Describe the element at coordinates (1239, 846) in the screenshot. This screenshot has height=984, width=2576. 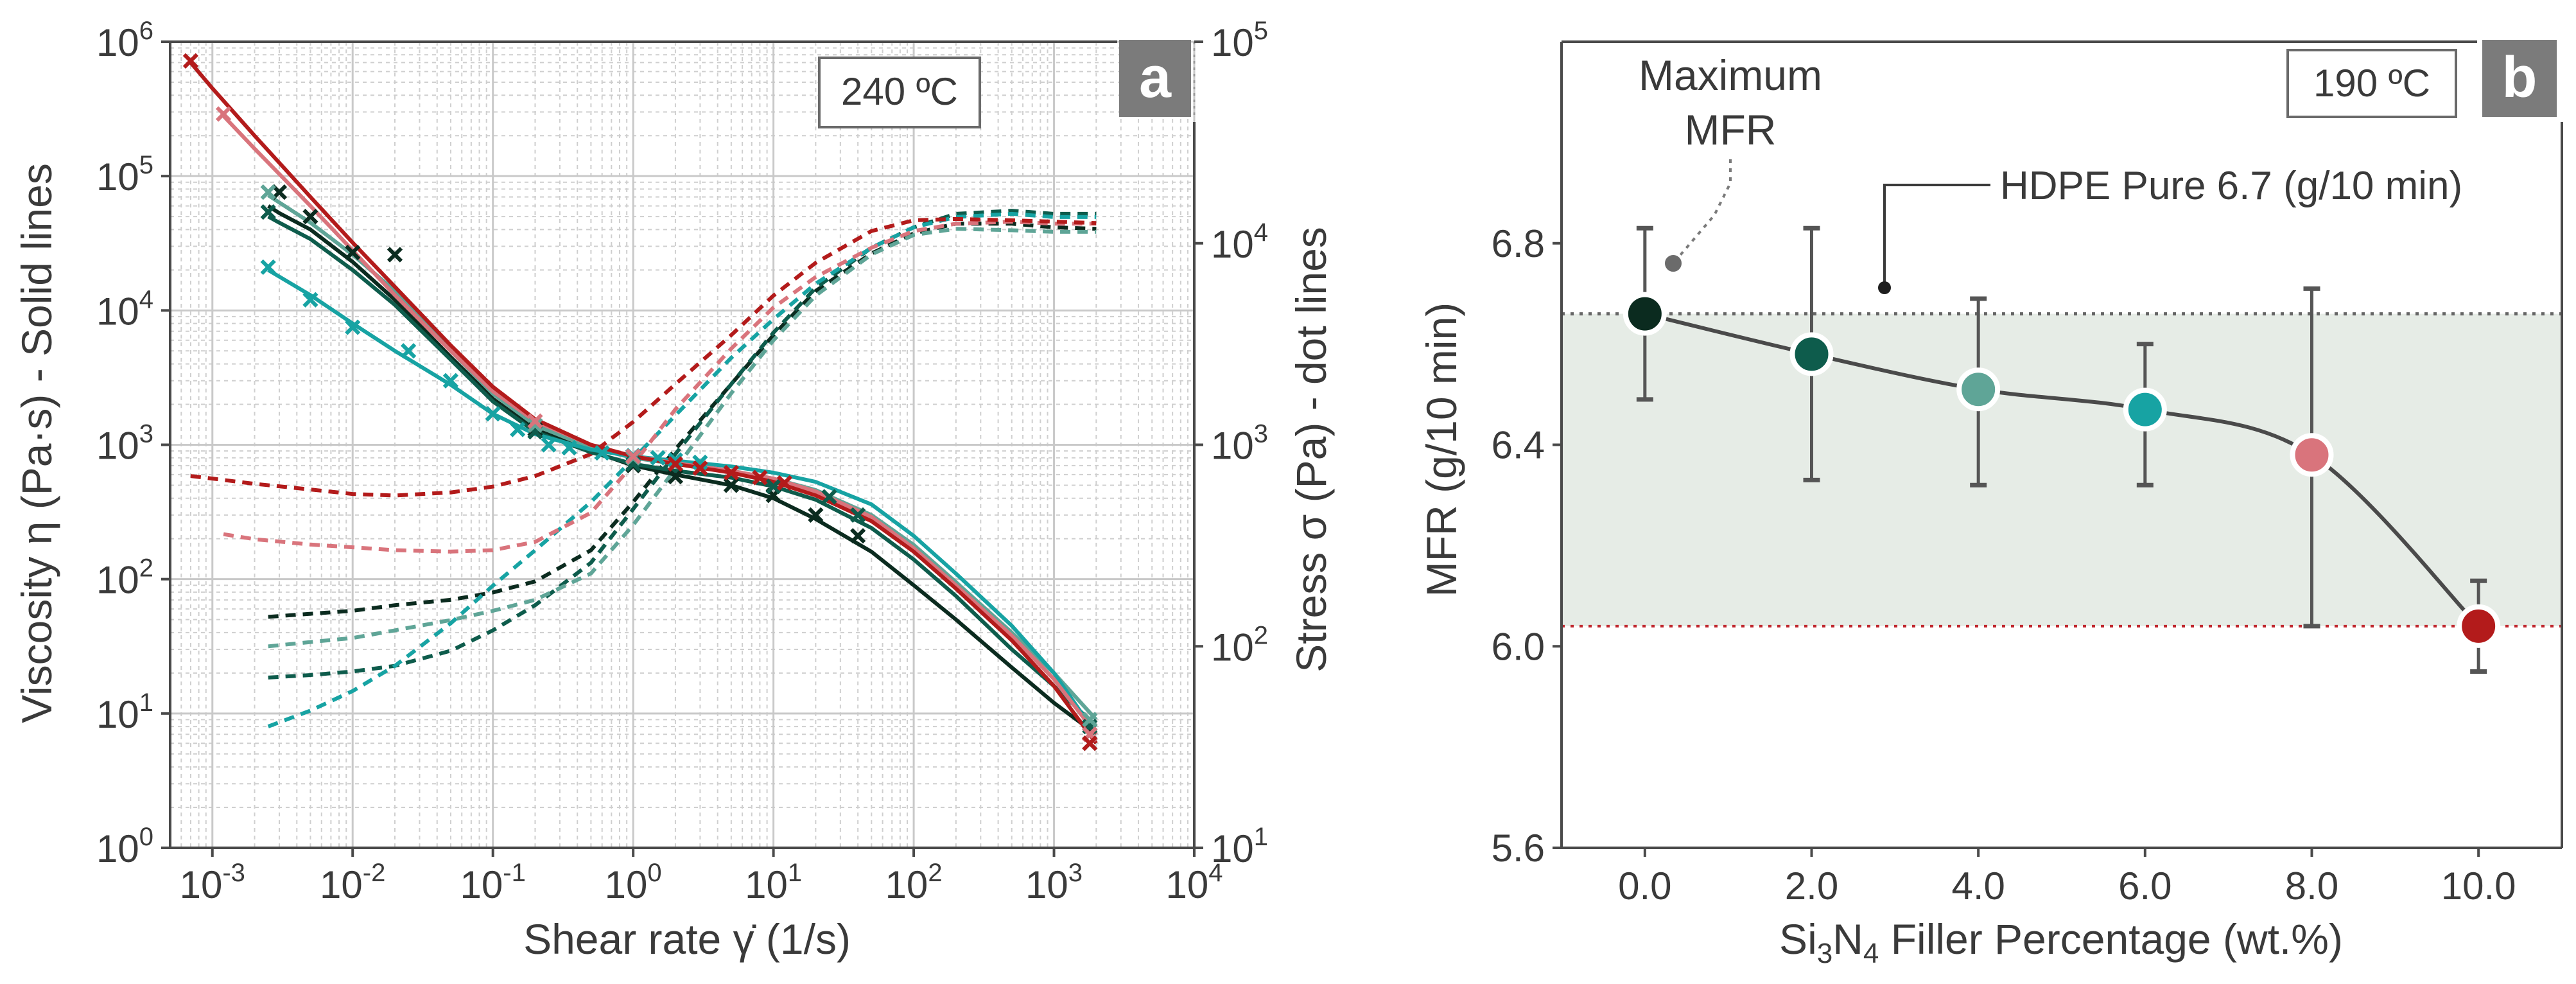
I see `right-y-tick-label: 10¹` at that location.